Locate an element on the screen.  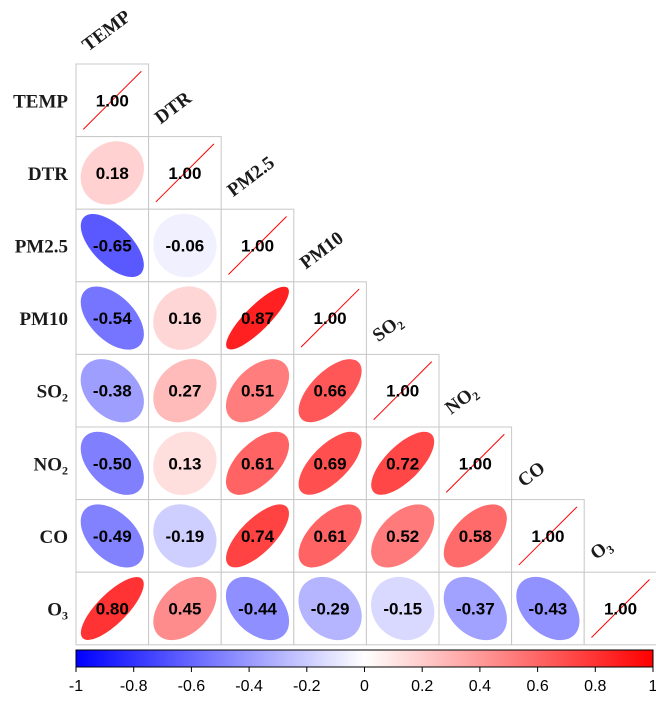
column-label-so2: SO2 is located at coordinates (388, 329).